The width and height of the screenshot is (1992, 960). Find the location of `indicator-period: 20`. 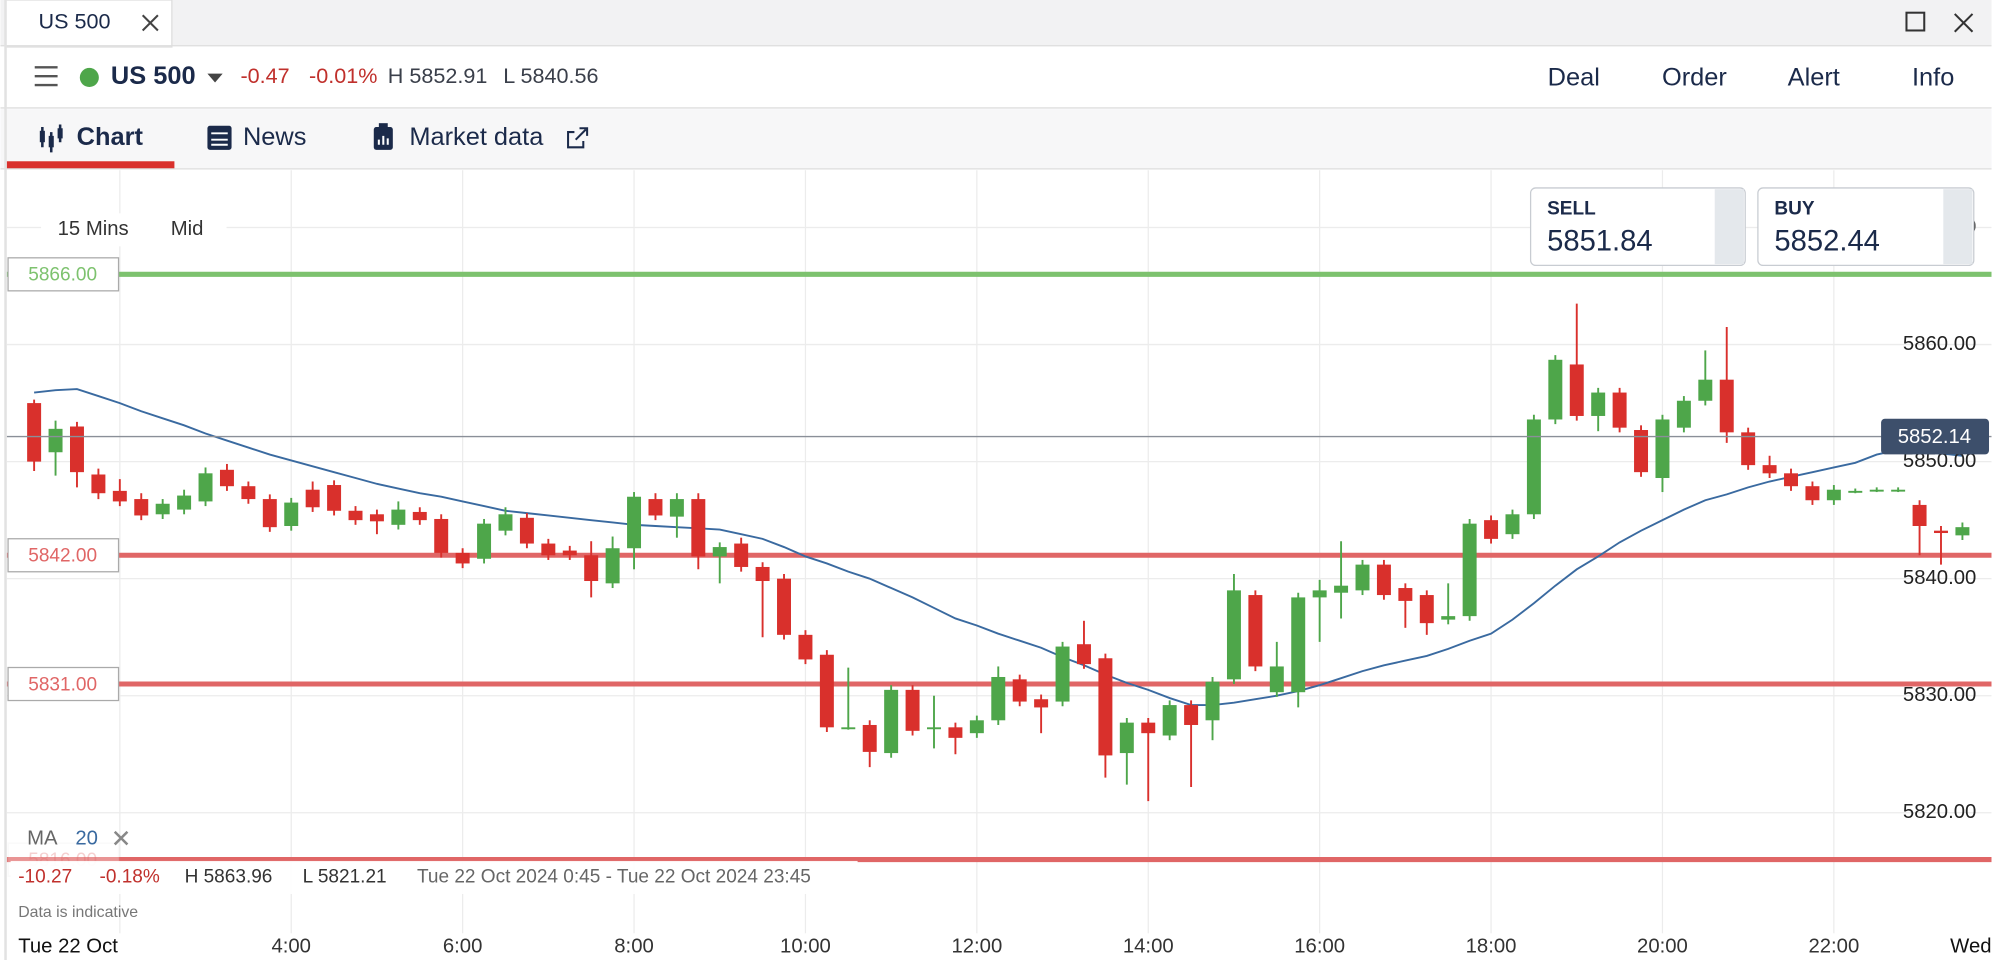

indicator-period: 20 is located at coordinates (86, 839).